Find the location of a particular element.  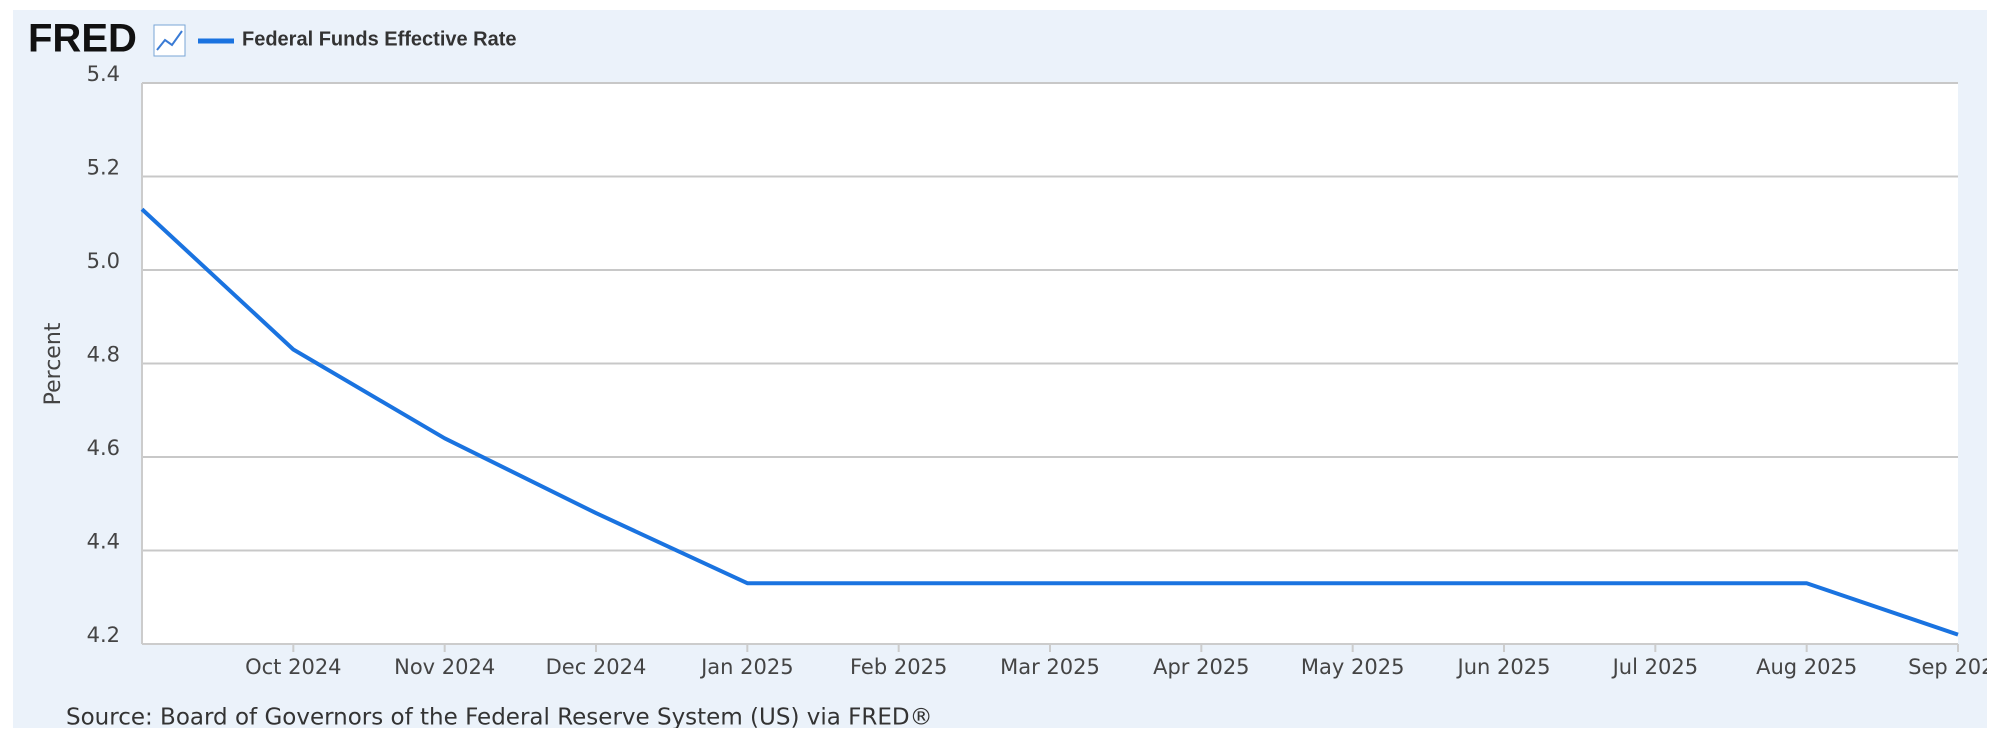

x-tick-label: Sep 2025 is located at coordinates (1954, 667).